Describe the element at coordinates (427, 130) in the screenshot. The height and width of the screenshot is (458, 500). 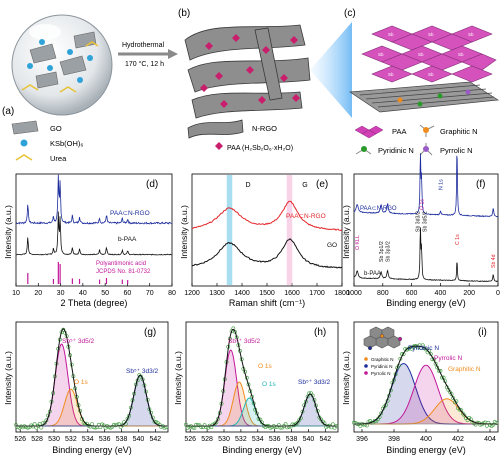
I see `graphitic-n-icon` at that location.